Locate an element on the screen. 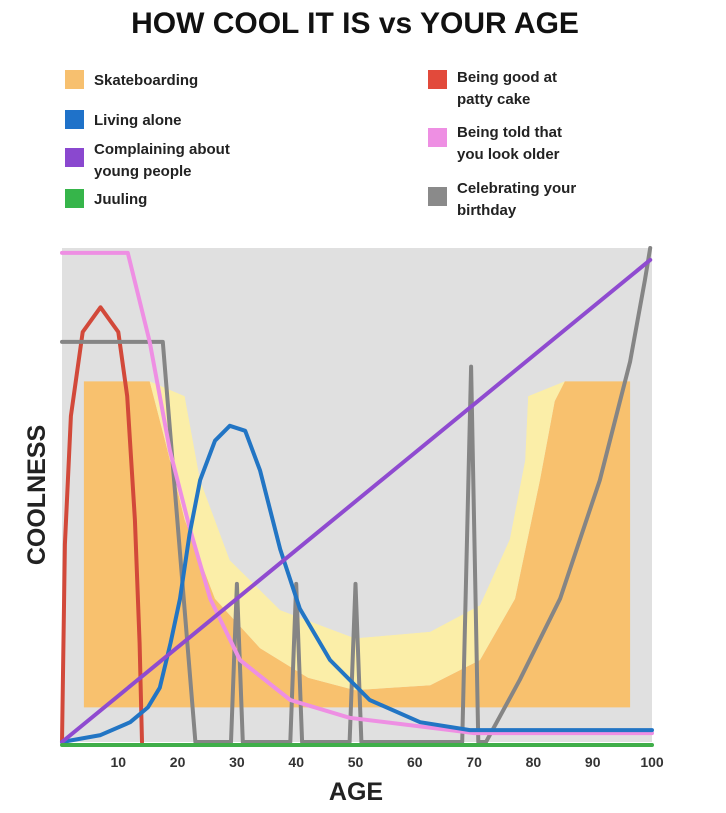 The height and width of the screenshot is (813, 726). legend-label-living-alone: Living alone is located at coordinates (138, 120).